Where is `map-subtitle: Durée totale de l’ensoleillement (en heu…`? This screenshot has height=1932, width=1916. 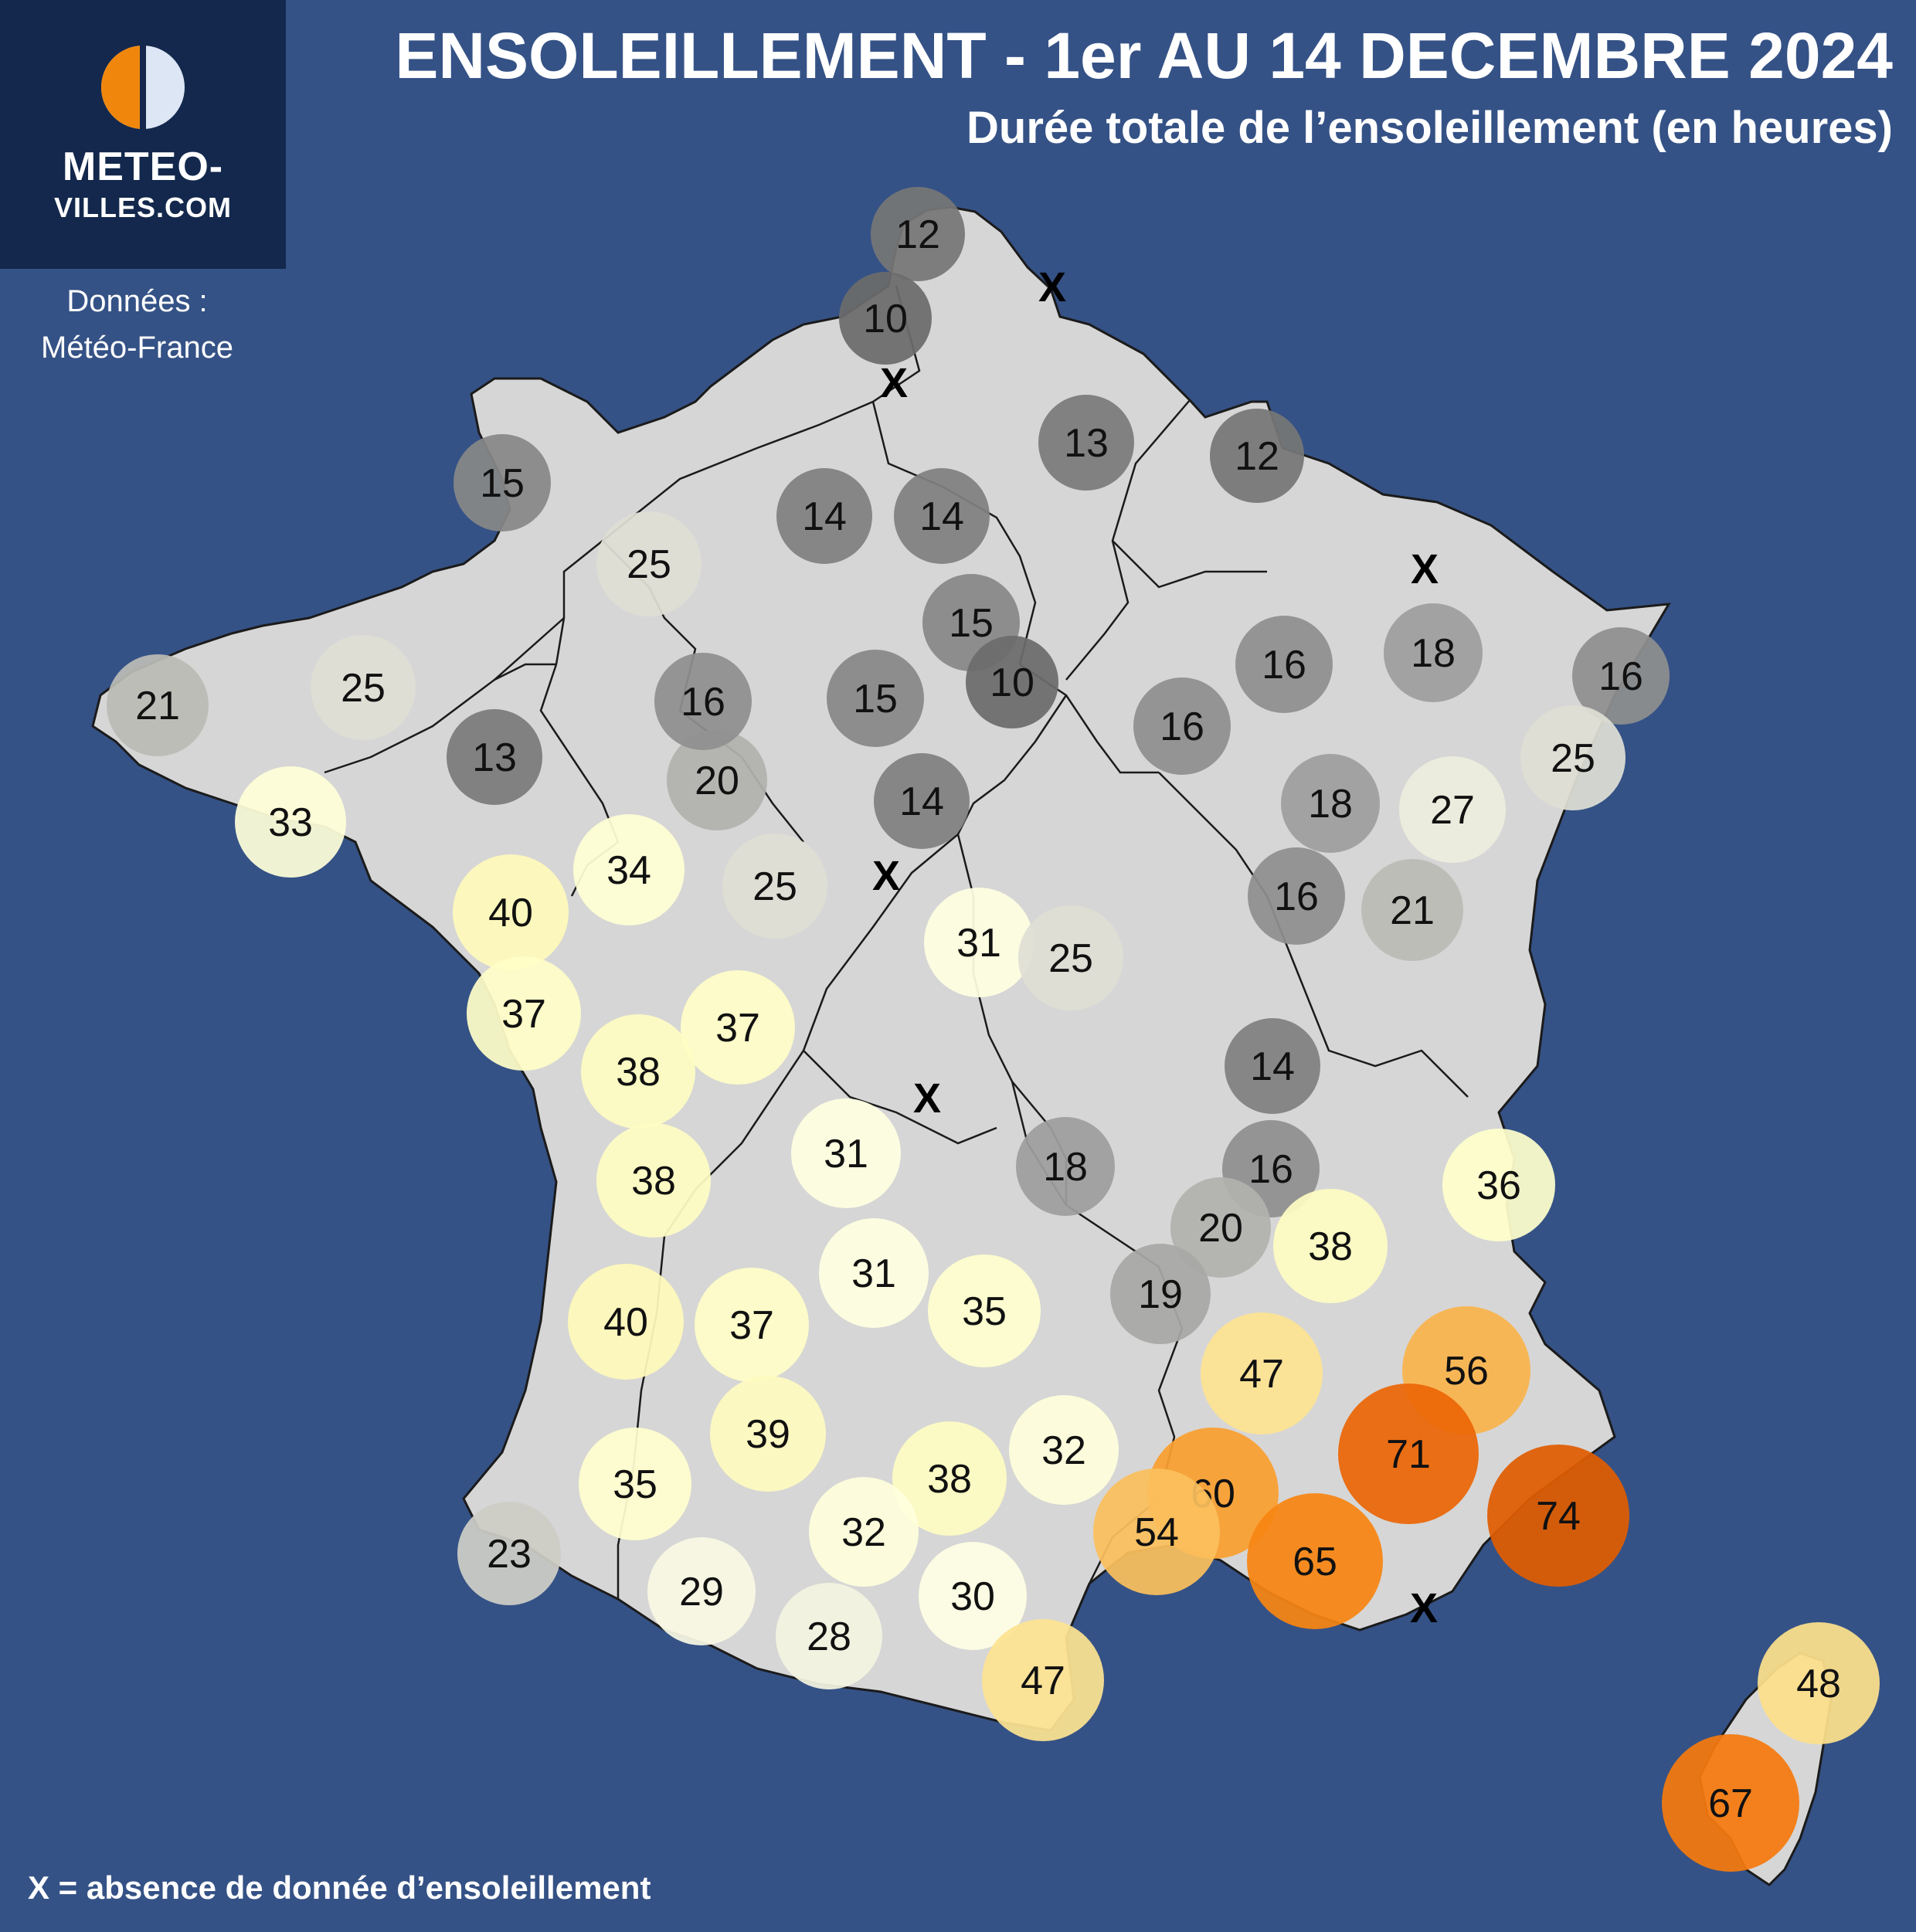
map-subtitle: Durée totale de l’ensoleillement (en heu… is located at coordinates (1429, 128).